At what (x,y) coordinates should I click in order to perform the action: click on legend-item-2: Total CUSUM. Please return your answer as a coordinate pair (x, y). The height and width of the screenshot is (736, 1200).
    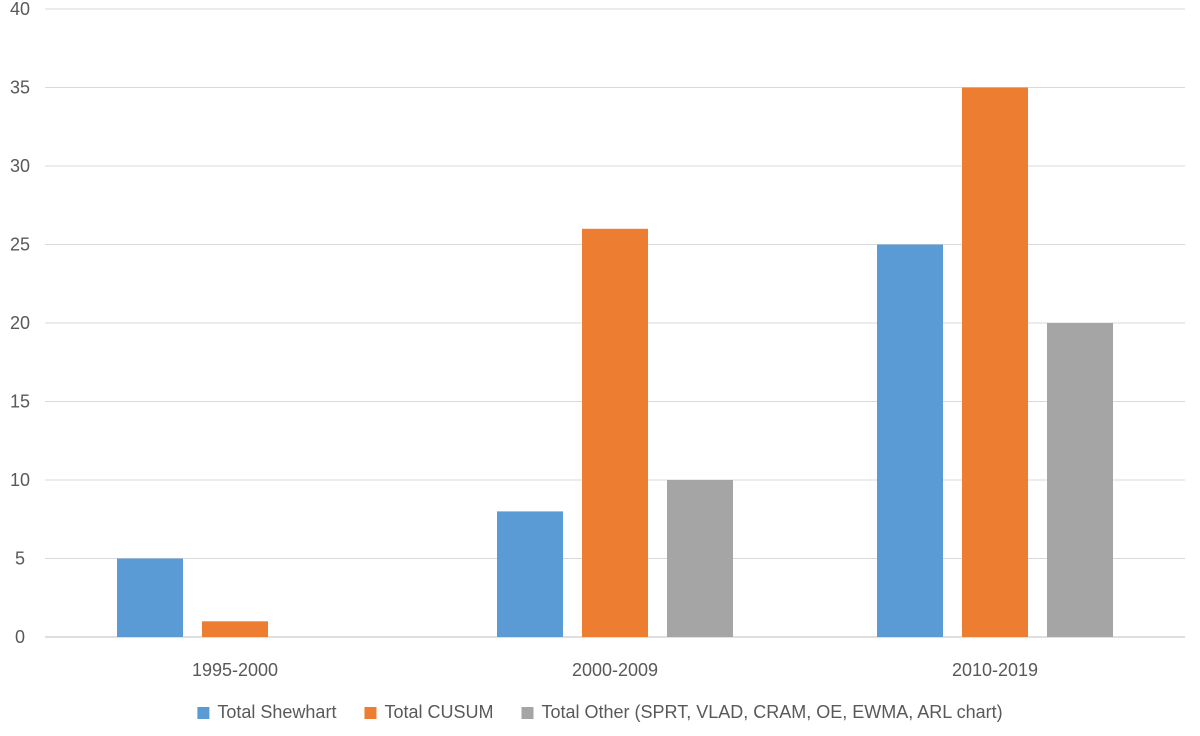
    Looking at the image, I should click on (428, 712).